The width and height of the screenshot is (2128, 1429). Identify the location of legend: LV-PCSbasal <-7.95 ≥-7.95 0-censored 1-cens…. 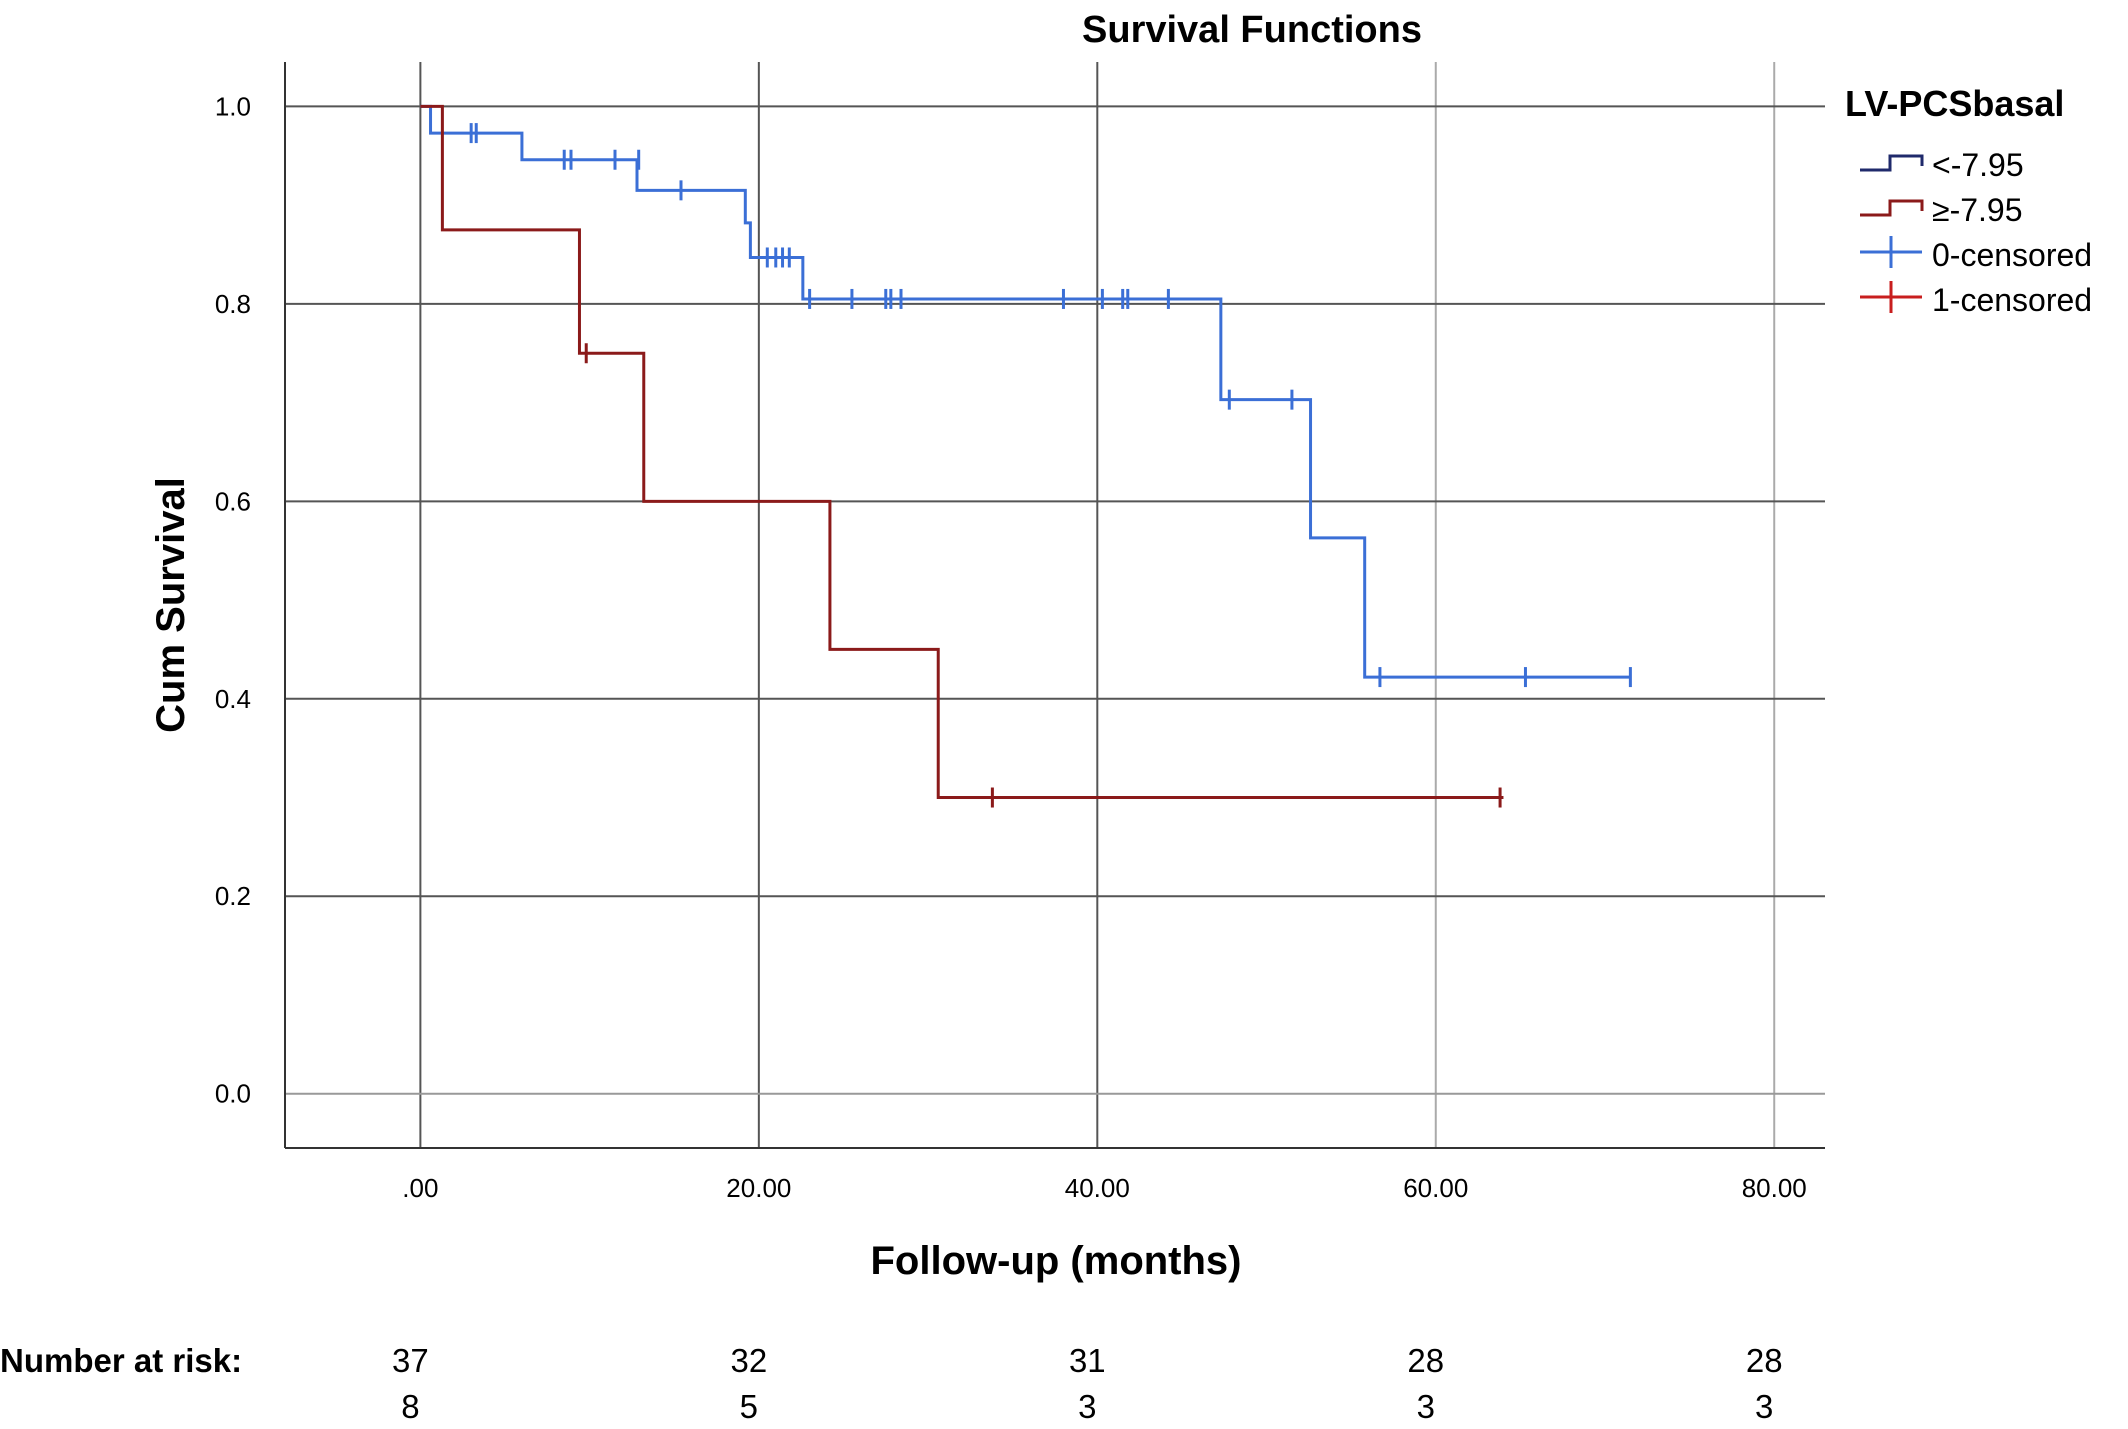
(1968, 200).